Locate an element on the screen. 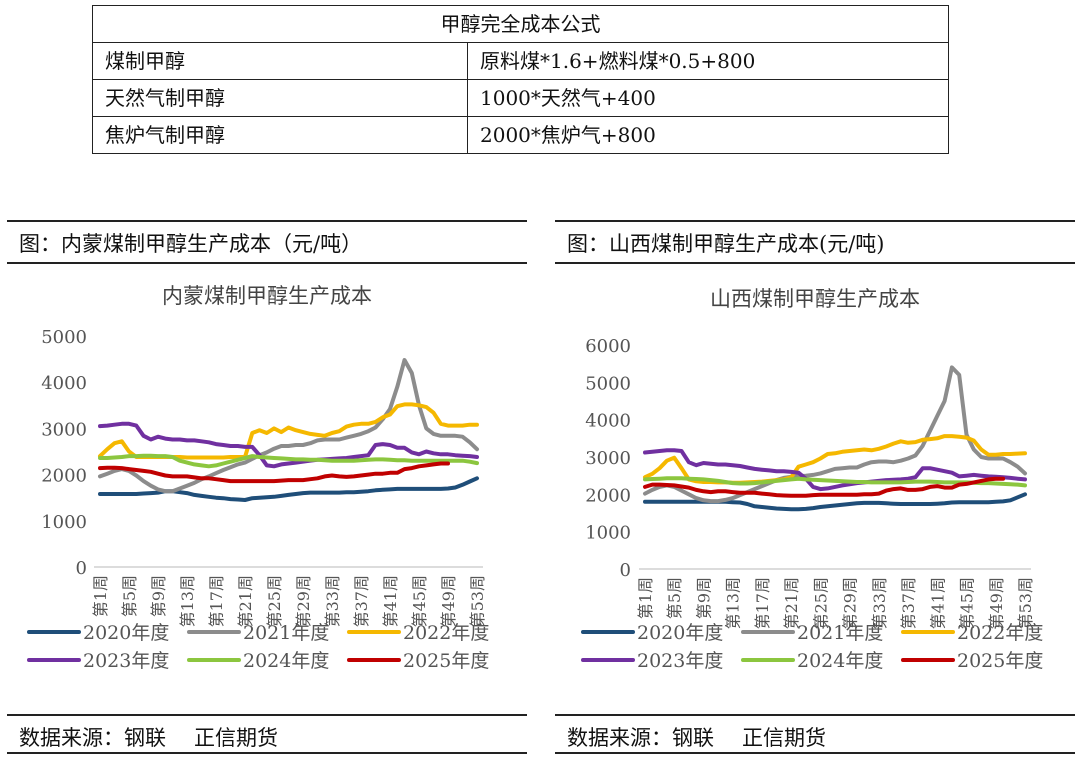 The image size is (1080, 762). table-title: 甲醇完全成本公式 is located at coordinates (520, 24).